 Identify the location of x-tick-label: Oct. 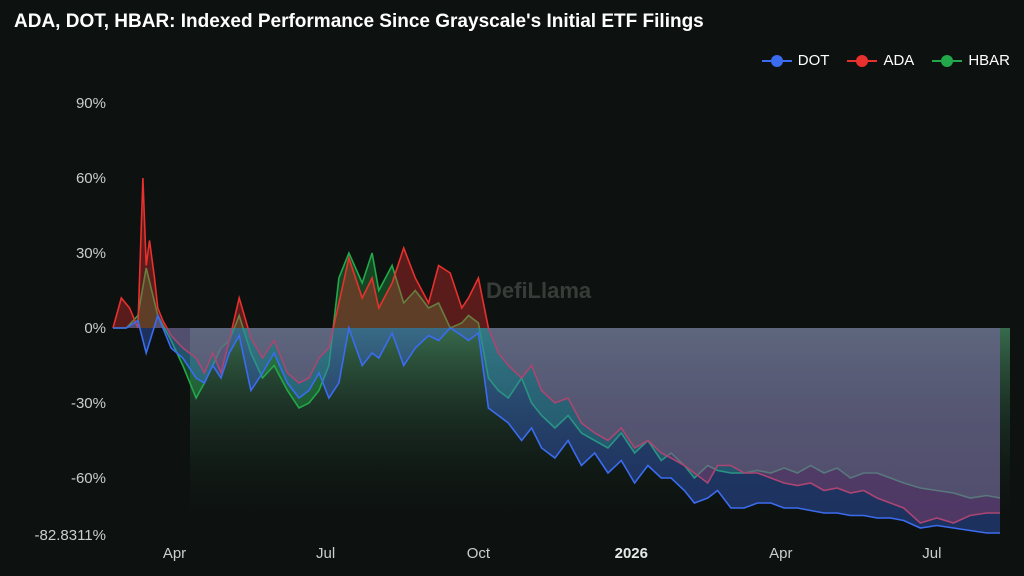
(479, 553).